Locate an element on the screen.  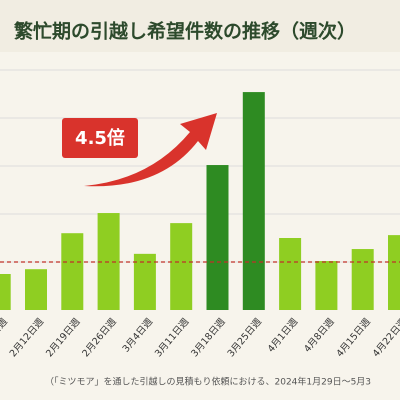
footnote: （「ミツモア」を通した引越しの見積もり依頼における、2024年1月29日〜5月3 is located at coordinates (208, 382).